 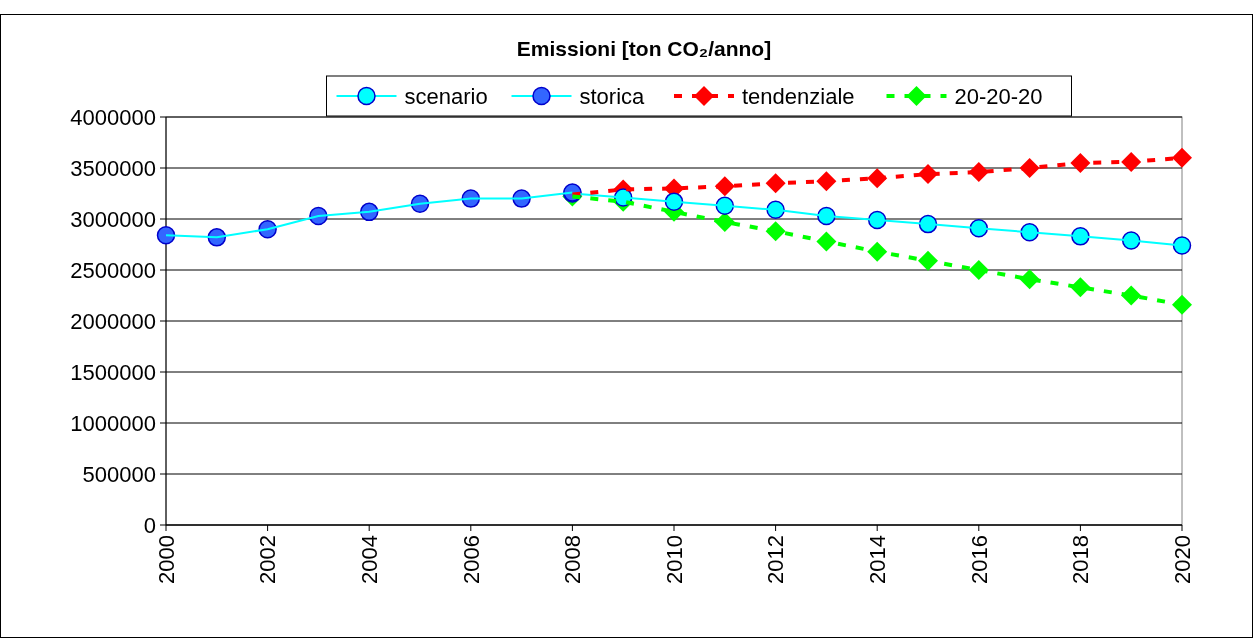 I want to click on legend-label: storica, so click(x=612, y=96).